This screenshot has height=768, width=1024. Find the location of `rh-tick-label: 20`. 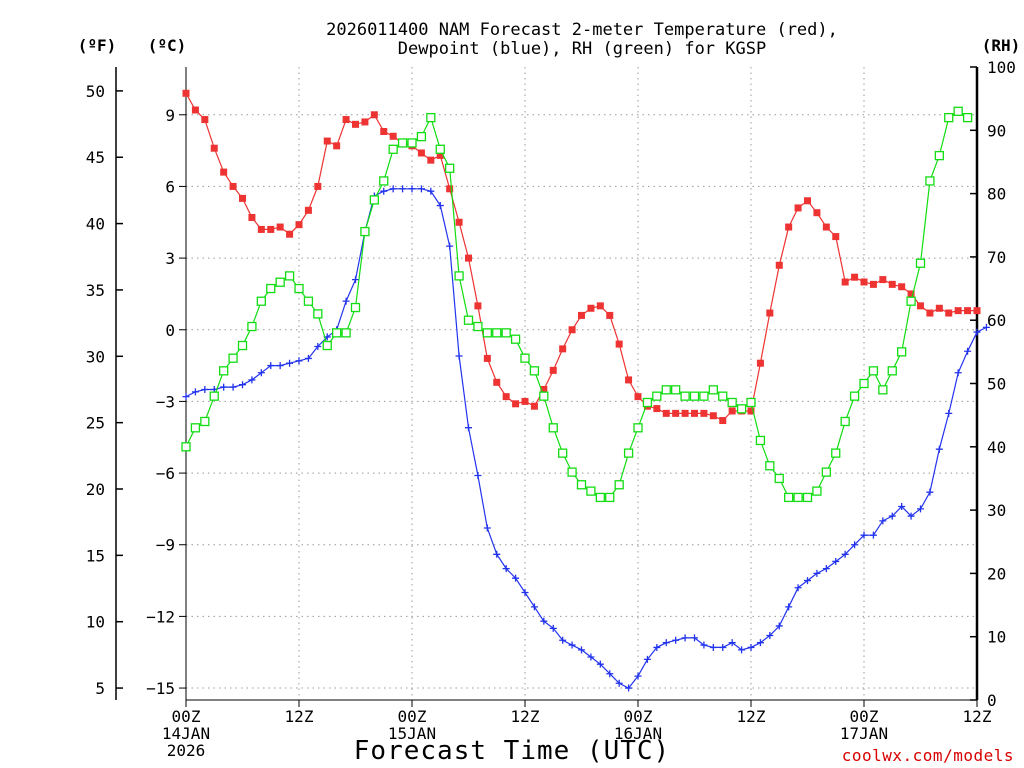

rh-tick-label: 20 is located at coordinates (996, 573).